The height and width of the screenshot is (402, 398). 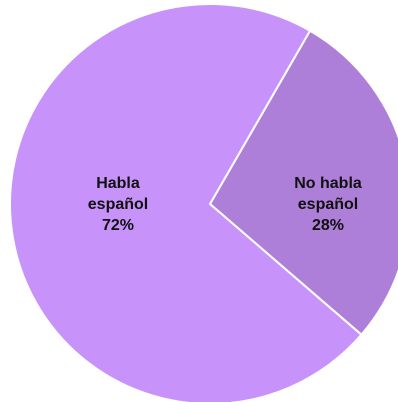 What do you see at coordinates (118, 225) in the screenshot?
I see `slice-value-label: 72%` at bounding box center [118, 225].